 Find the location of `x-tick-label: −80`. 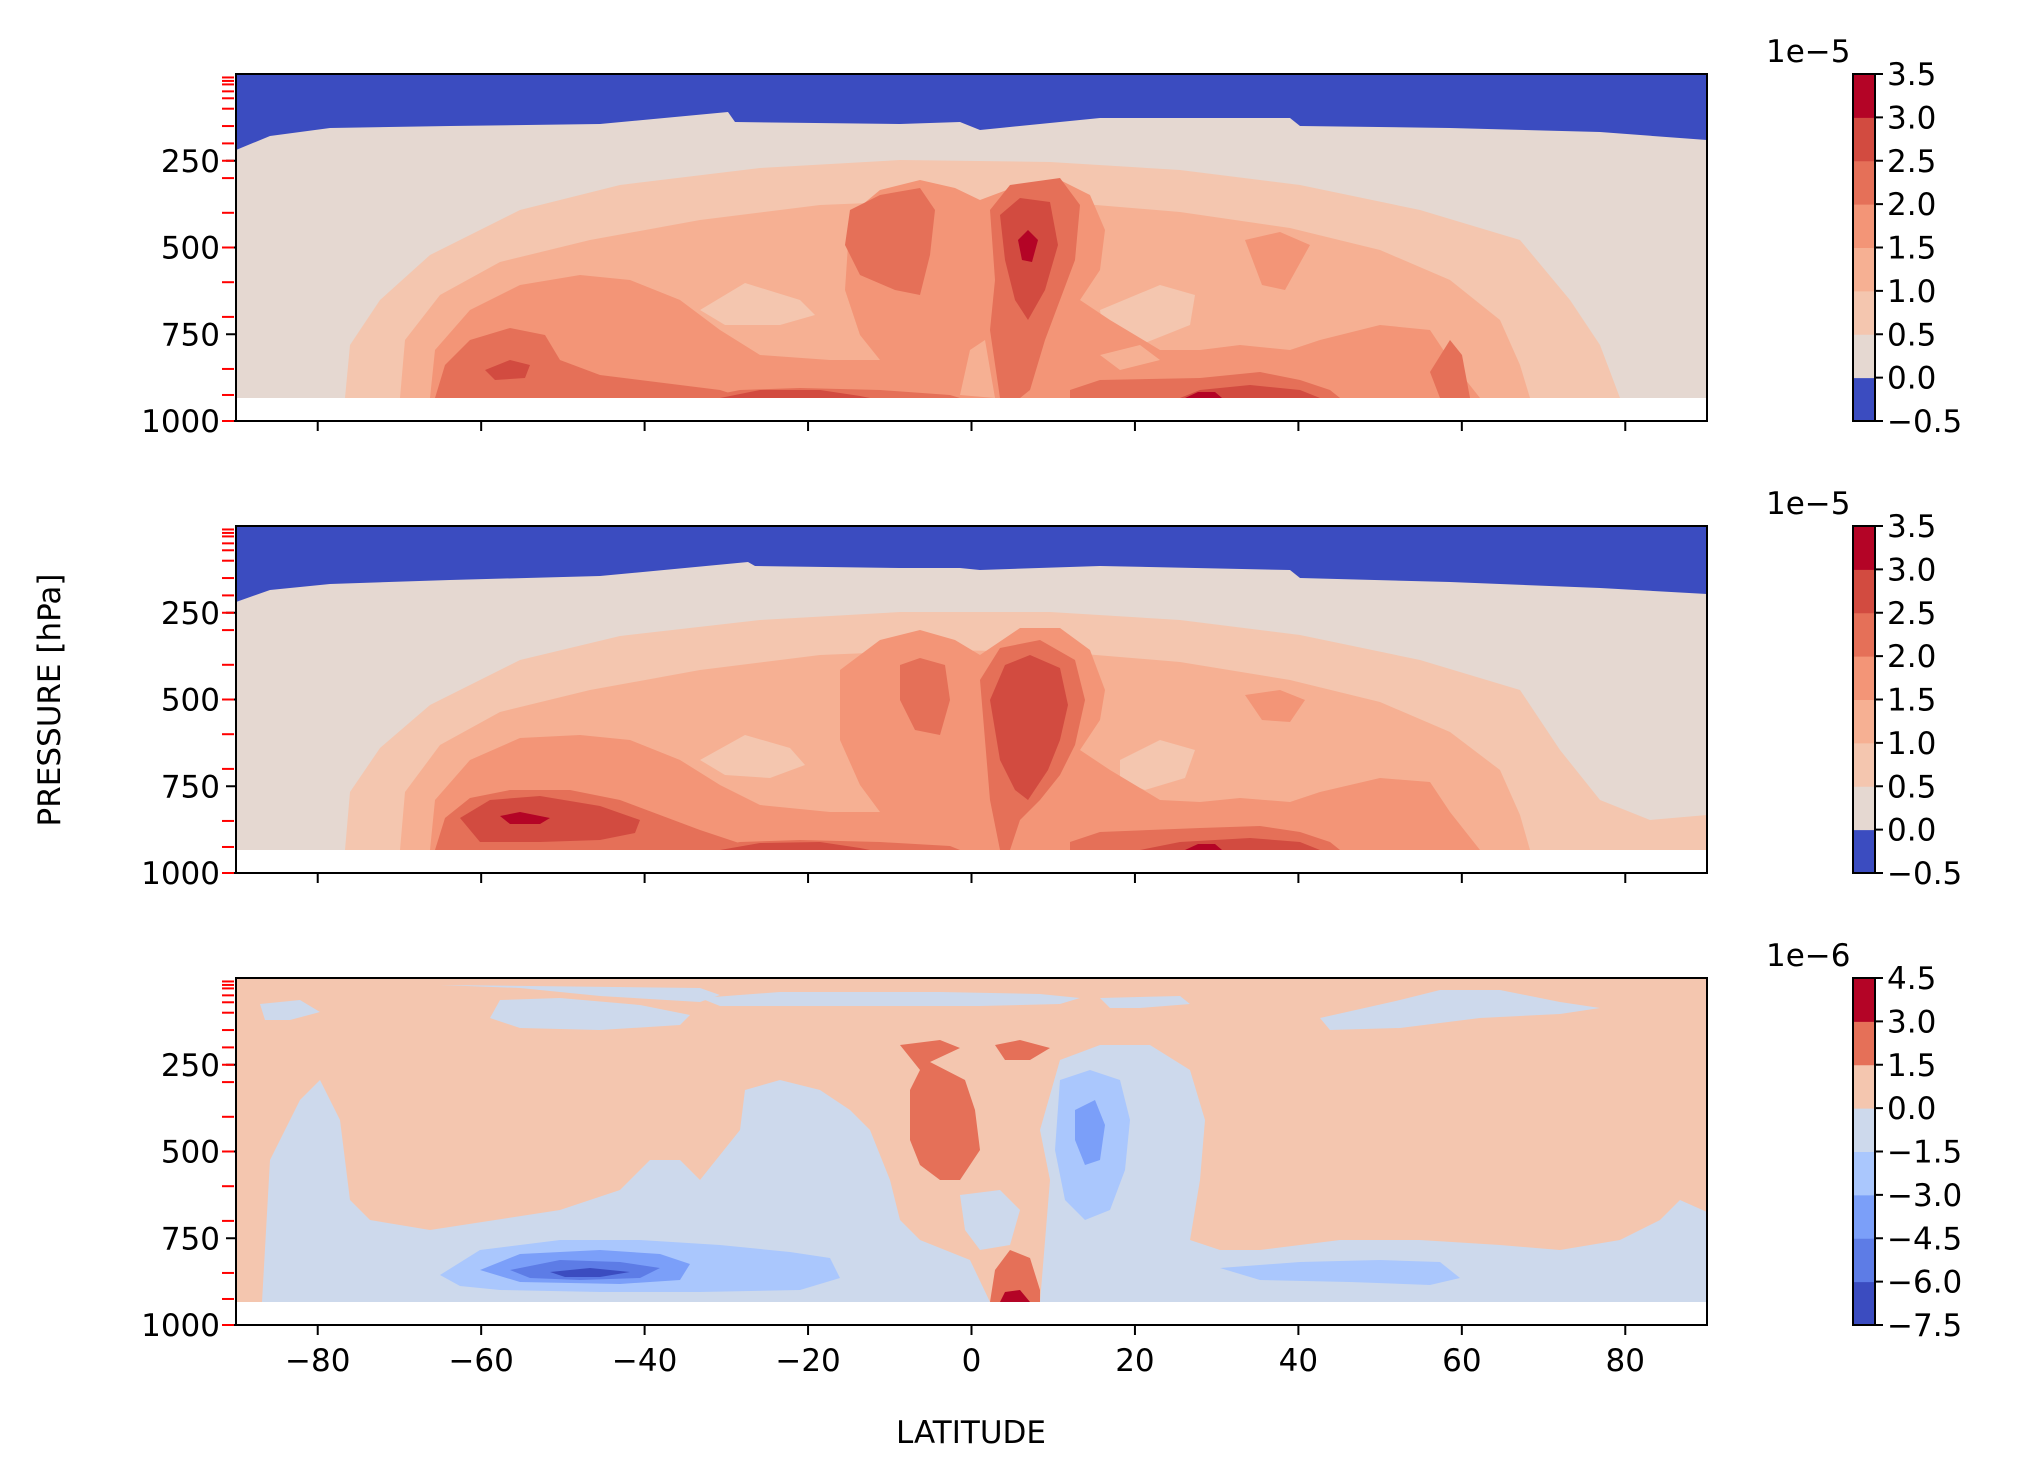

x-tick-label: −80 is located at coordinates (317, 1361).